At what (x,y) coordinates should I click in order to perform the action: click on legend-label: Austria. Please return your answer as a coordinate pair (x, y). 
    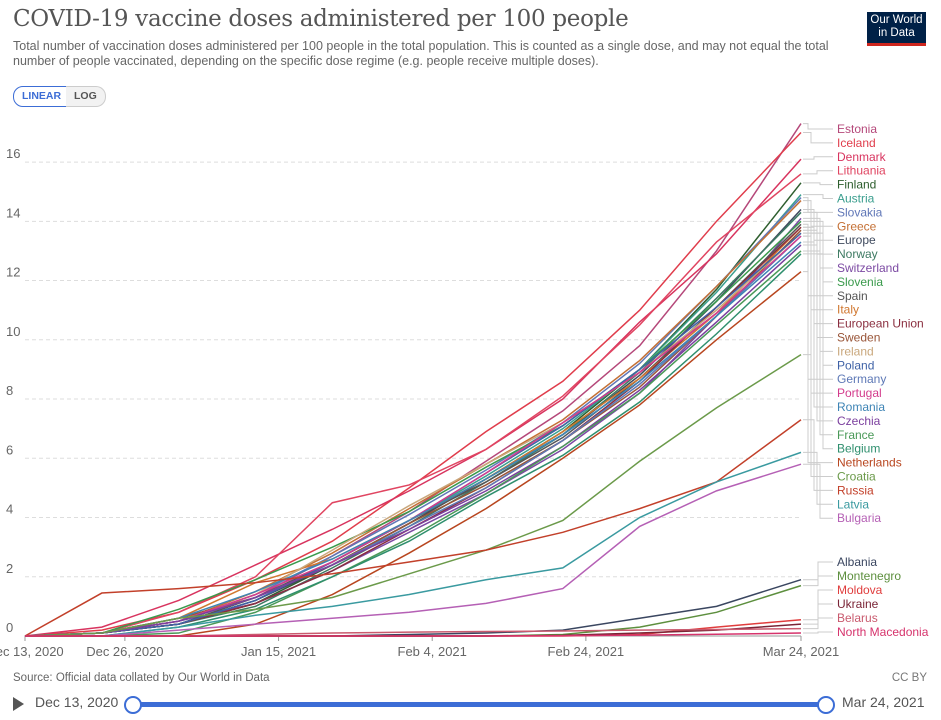
    Looking at the image, I should click on (856, 199).